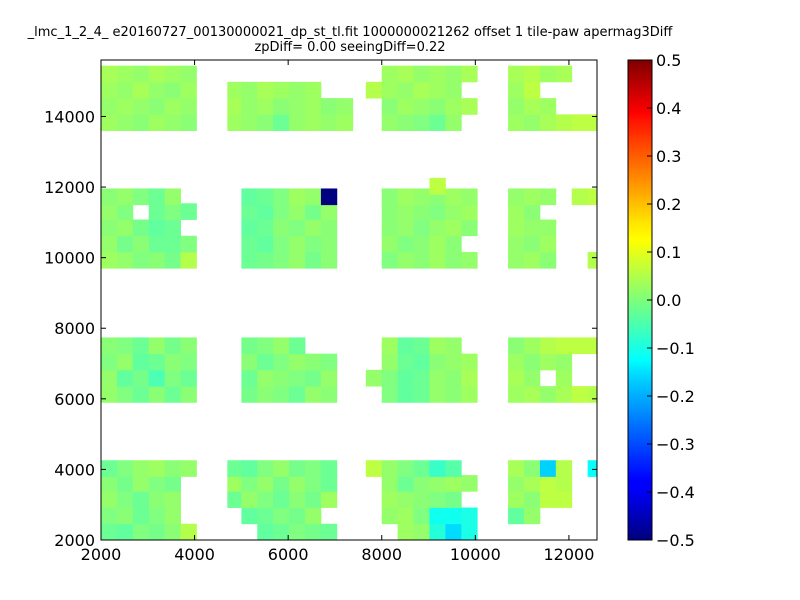  Describe the element at coordinates (668, 252) in the screenshot. I see `colorbar-tick-label: 0.1` at that location.